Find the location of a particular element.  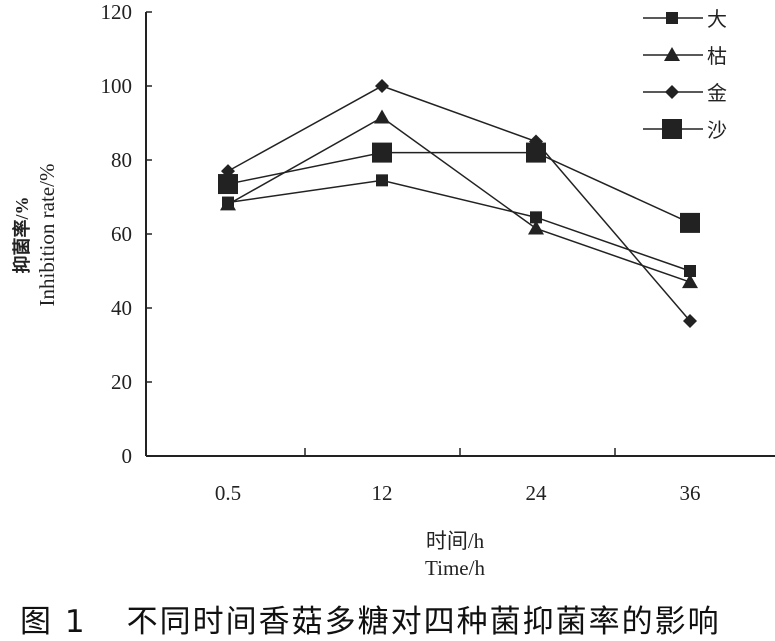

x-tick-label: 12 is located at coordinates (382, 493).